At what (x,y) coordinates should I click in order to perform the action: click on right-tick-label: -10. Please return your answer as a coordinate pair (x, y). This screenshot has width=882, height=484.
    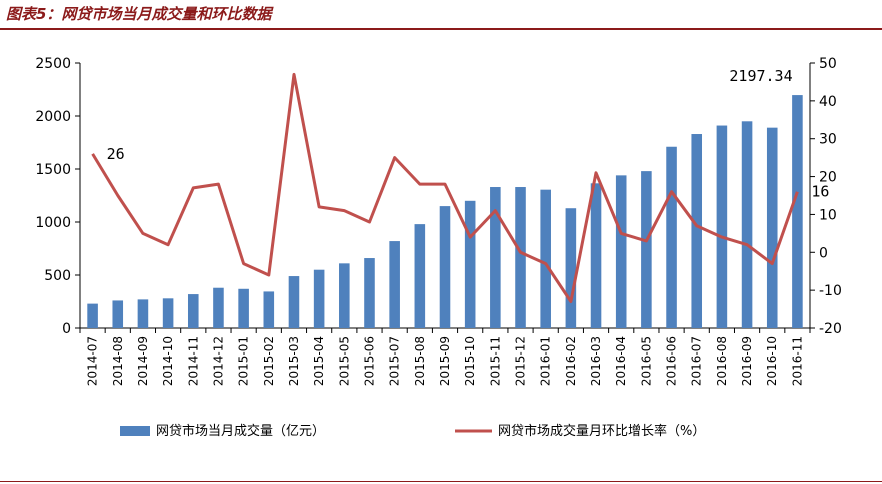
    Looking at the image, I should click on (830, 291).